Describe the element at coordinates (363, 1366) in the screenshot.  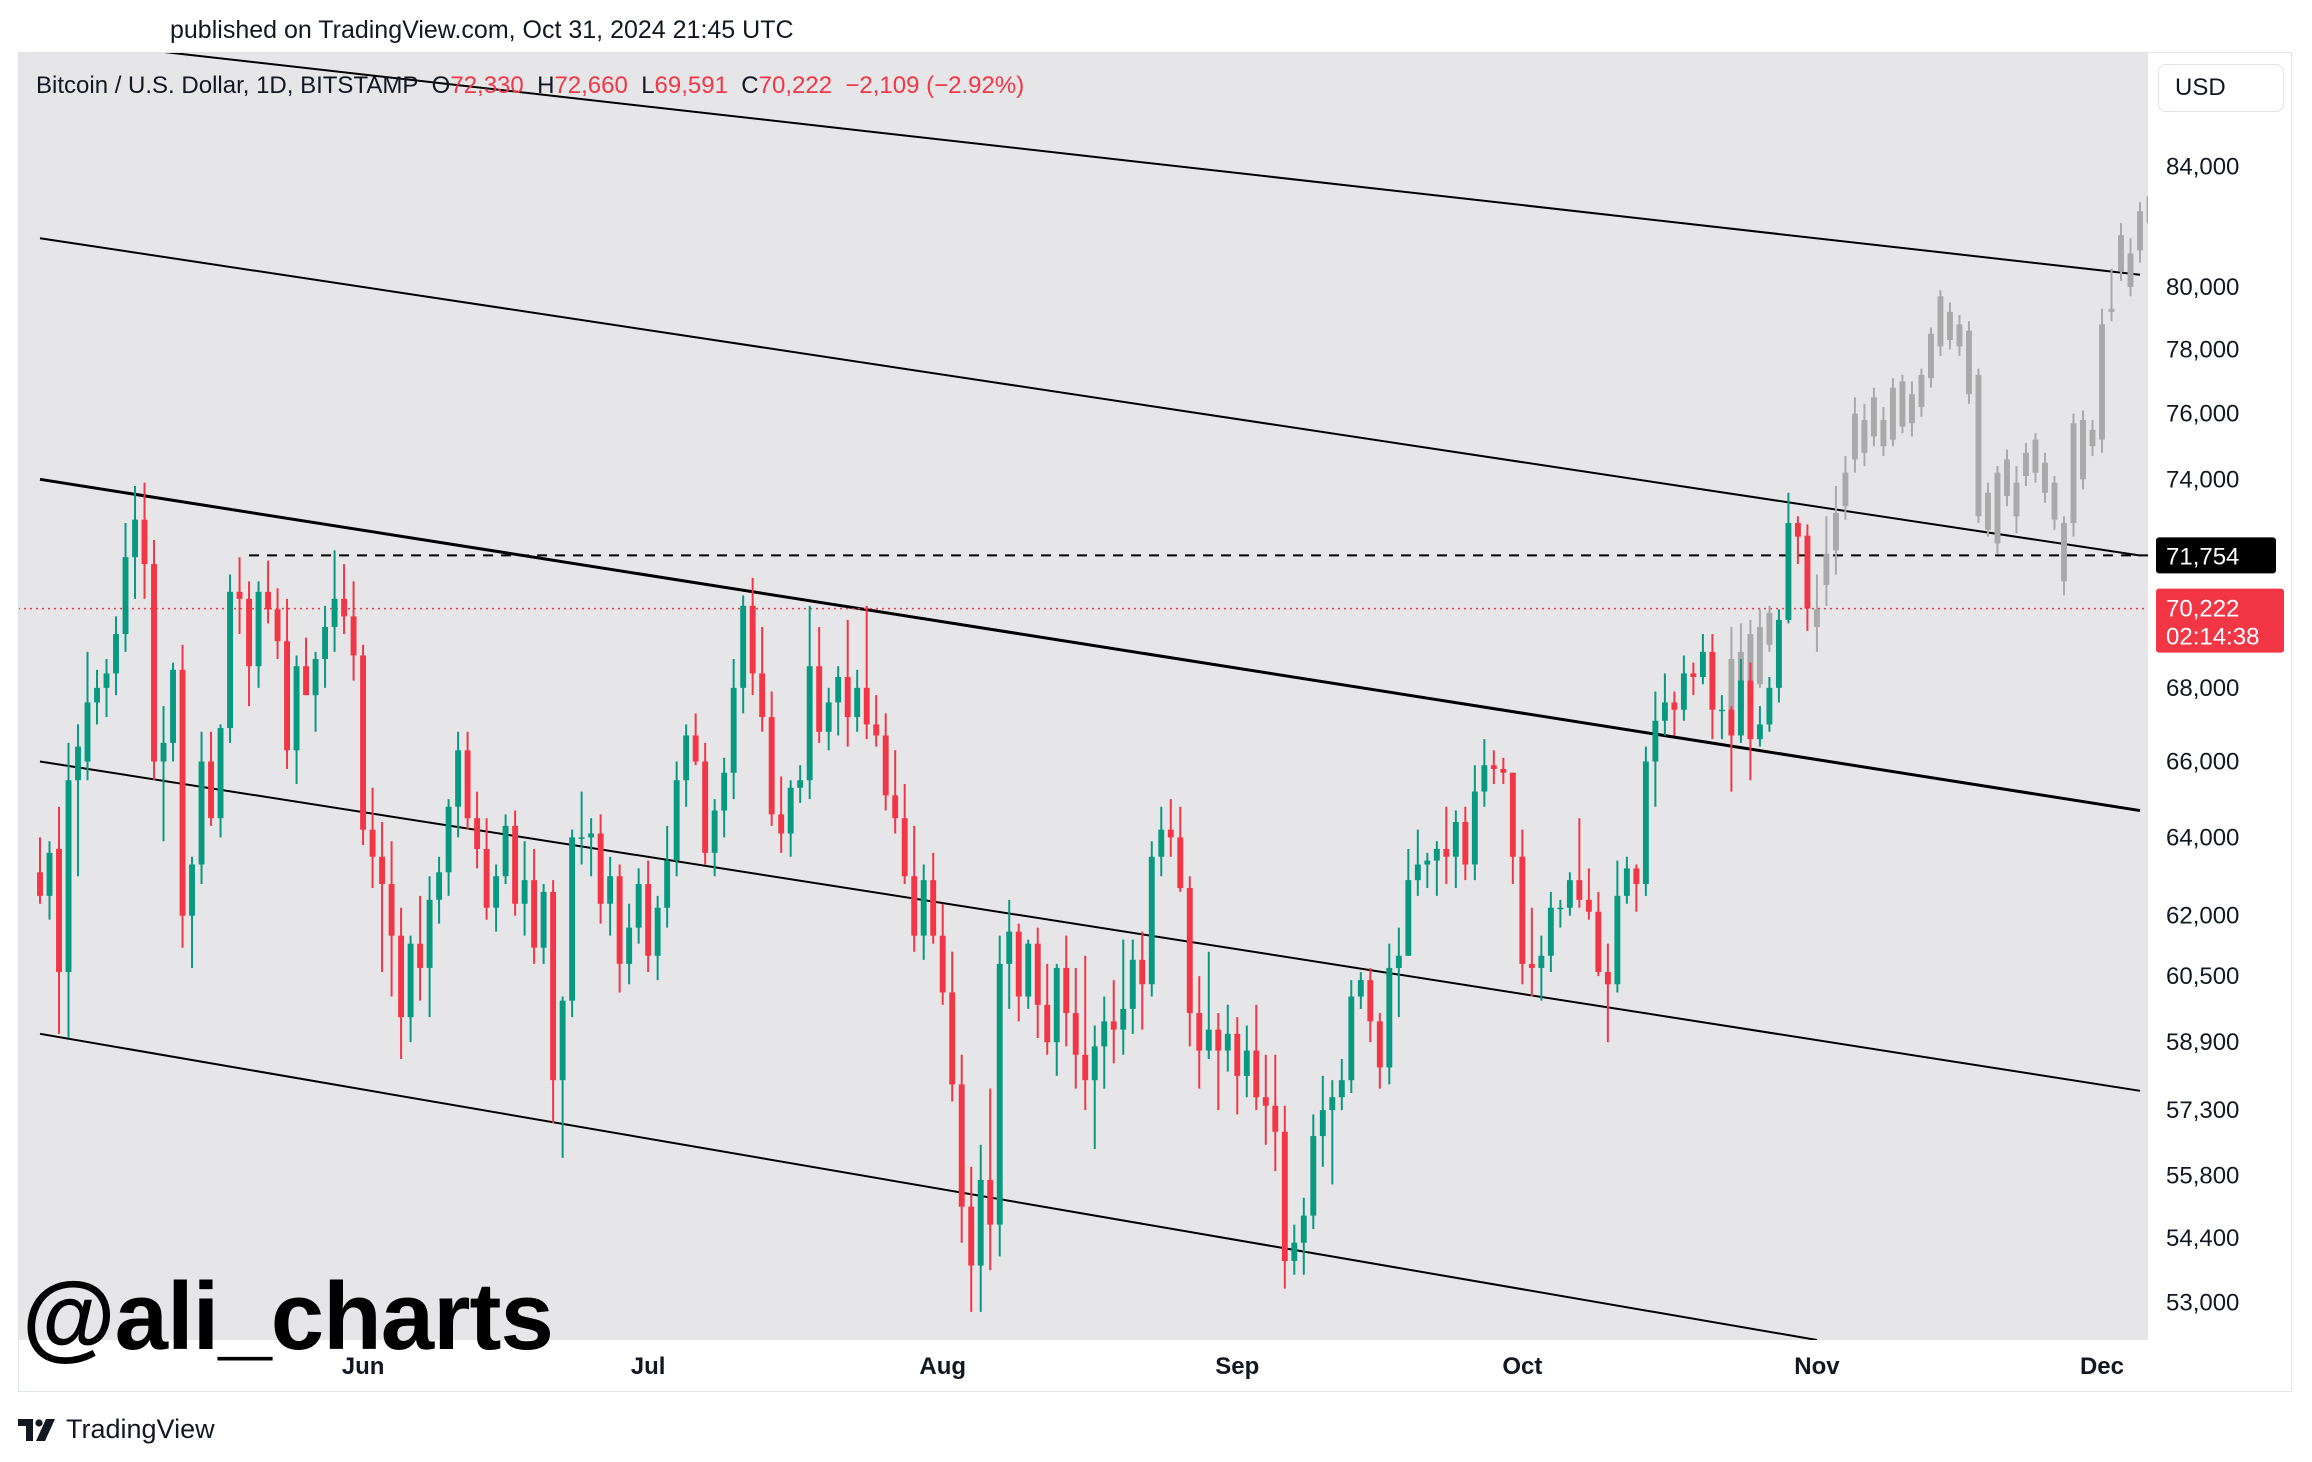
I see `x-tick-label: Jun` at that location.